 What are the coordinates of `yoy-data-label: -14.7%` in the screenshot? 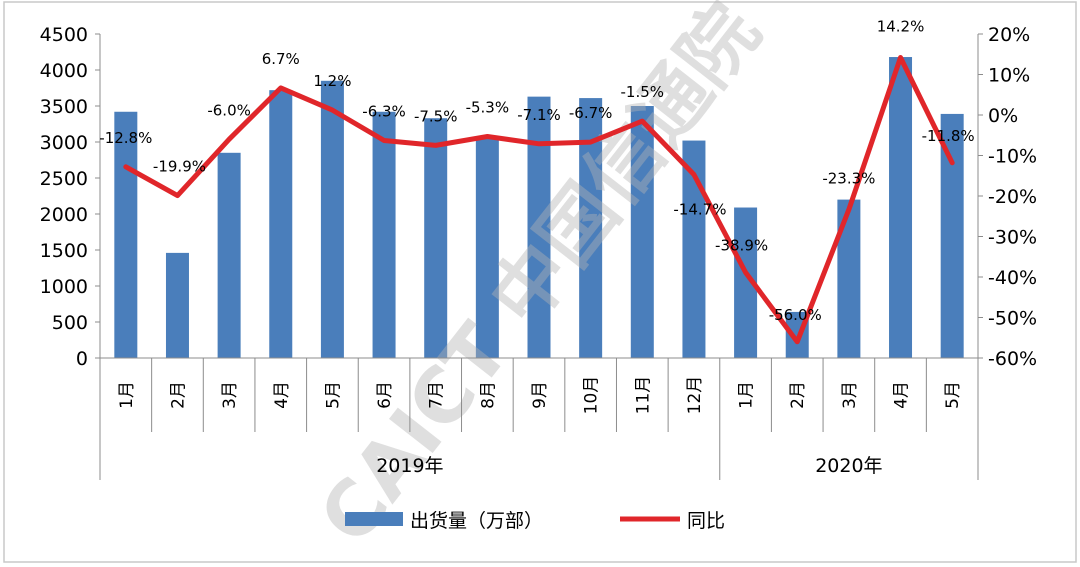 It's located at (699, 210).